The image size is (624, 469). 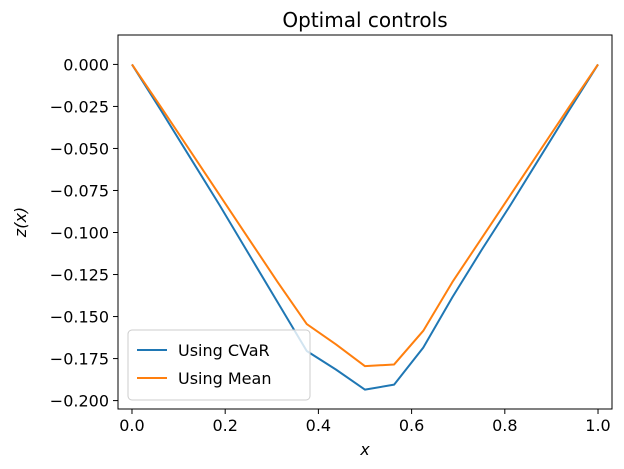 What do you see at coordinates (79, 148) in the screenshot?
I see `y-tick-label: −0.050` at bounding box center [79, 148].